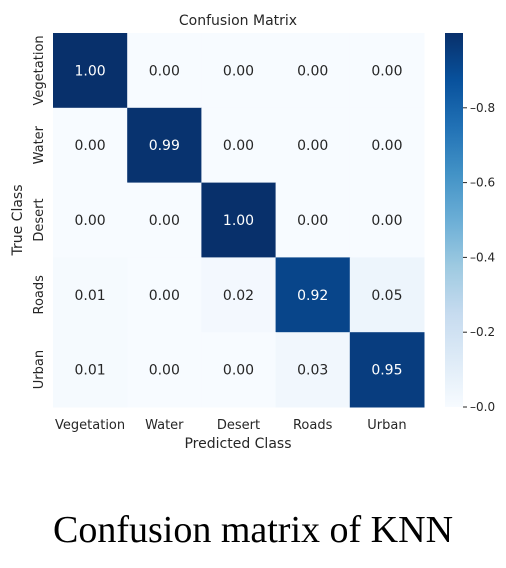 Image resolution: width=506 pixels, height=568 pixels. Describe the element at coordinates (238, 425) in the screenshot. I see `x-tick-label: Desert` at that location.